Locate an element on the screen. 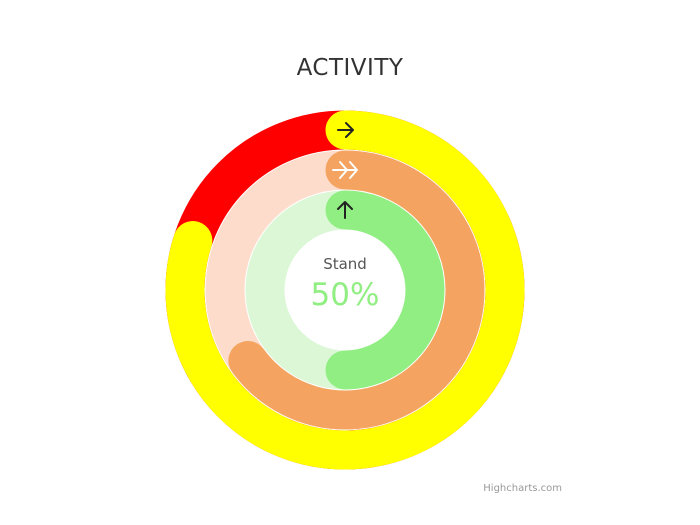  center-label: Stand 50% is located at coordinates (345, 284).